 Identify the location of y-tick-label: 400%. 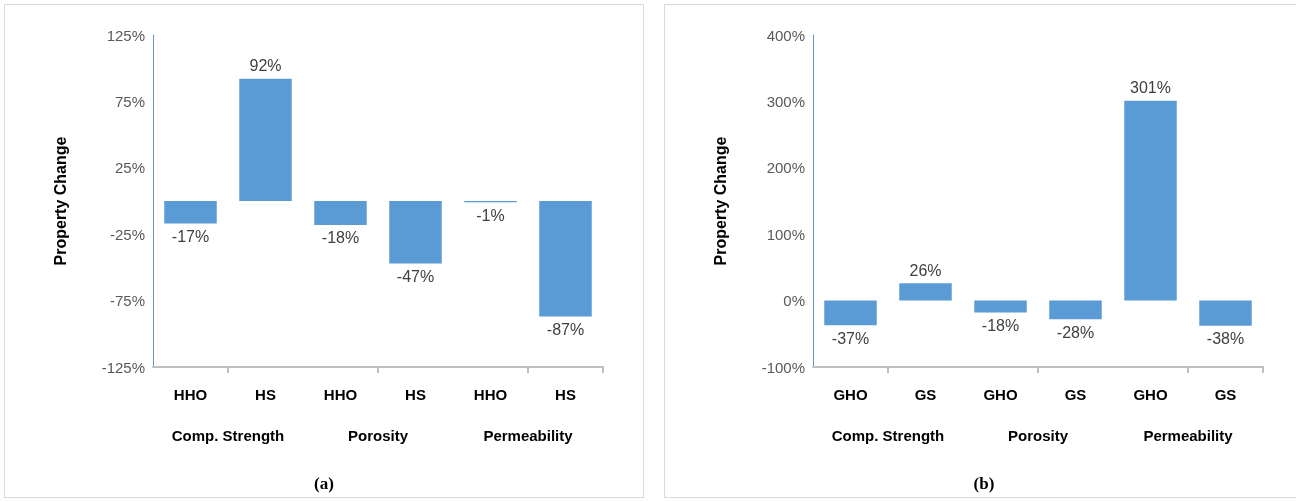
(785, 35).